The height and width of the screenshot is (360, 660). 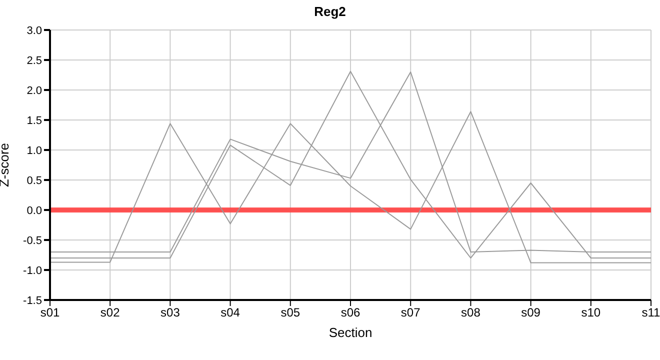 I want to click on y-tick-label: 0.5, so click(x=34, y=180).